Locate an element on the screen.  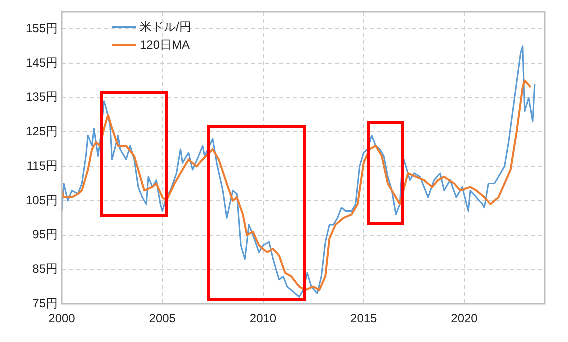
x-tick-label: 2000 is located at coordinates (62, 319).